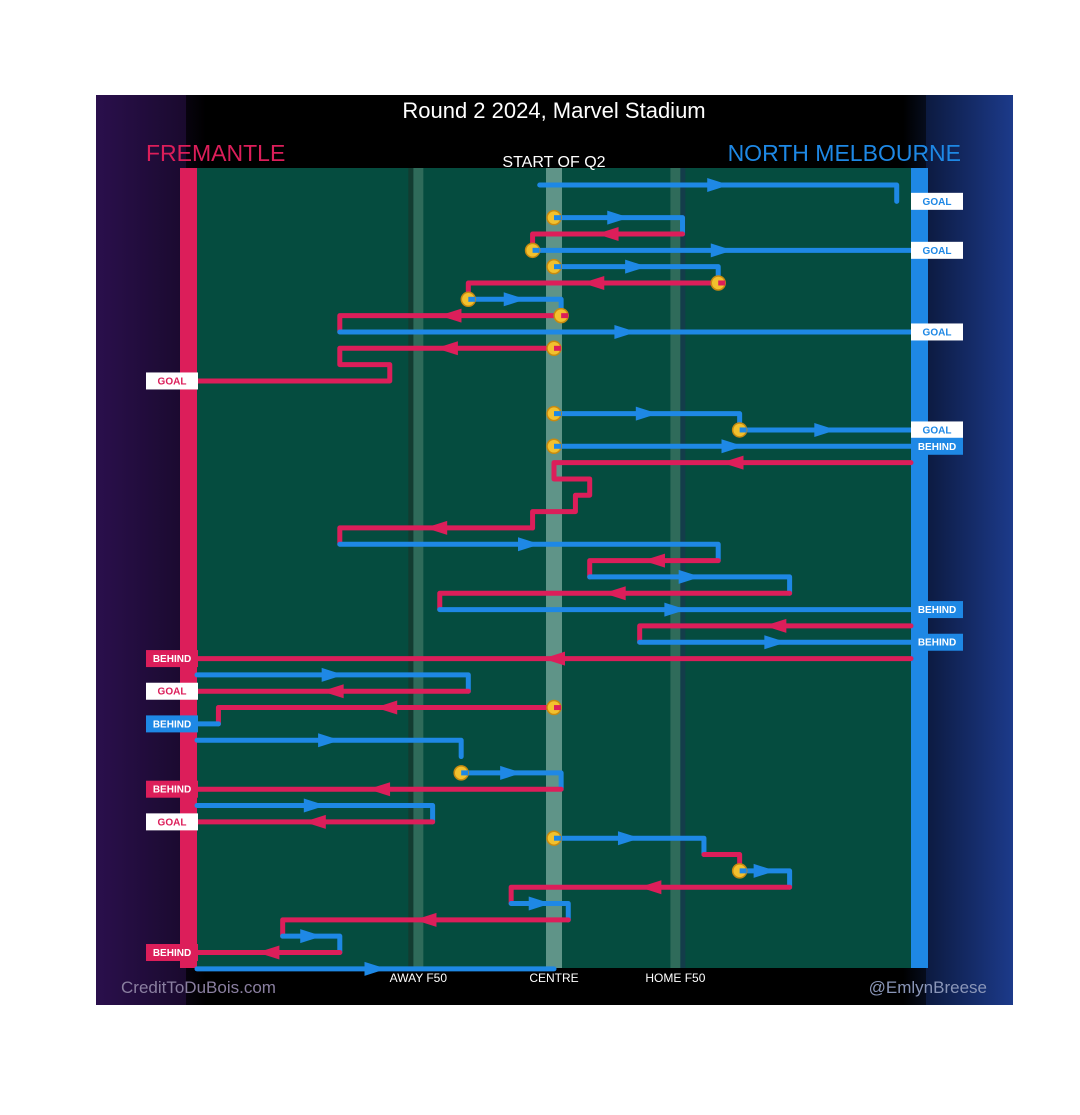 This screenshot has width=1080, height=1115. I want to click on home-goal-bar, so click(919, 568).